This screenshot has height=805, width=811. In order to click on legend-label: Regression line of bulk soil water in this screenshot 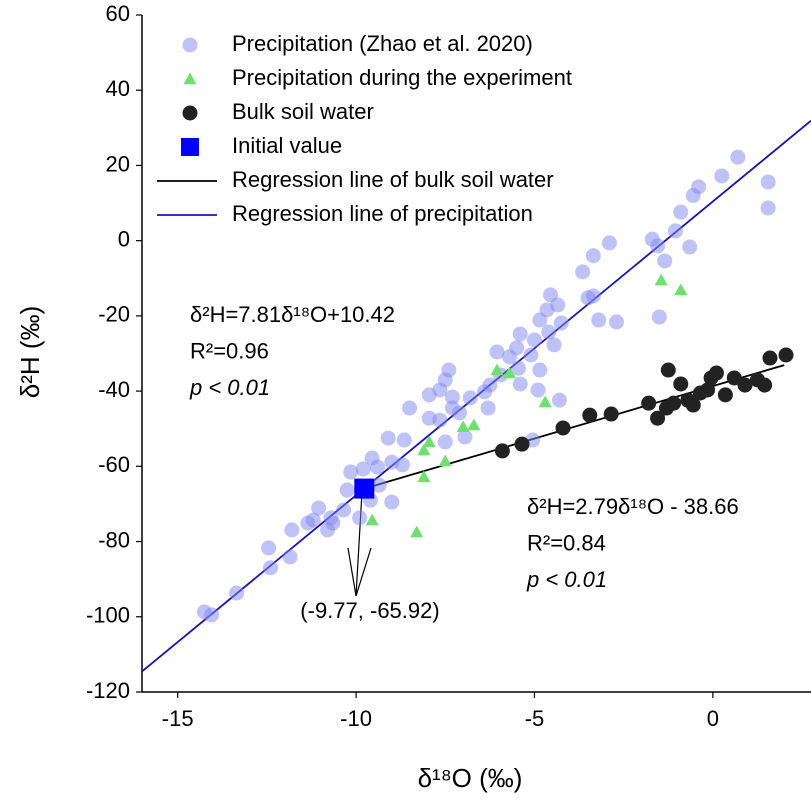, I will do `click(393, 179)`.